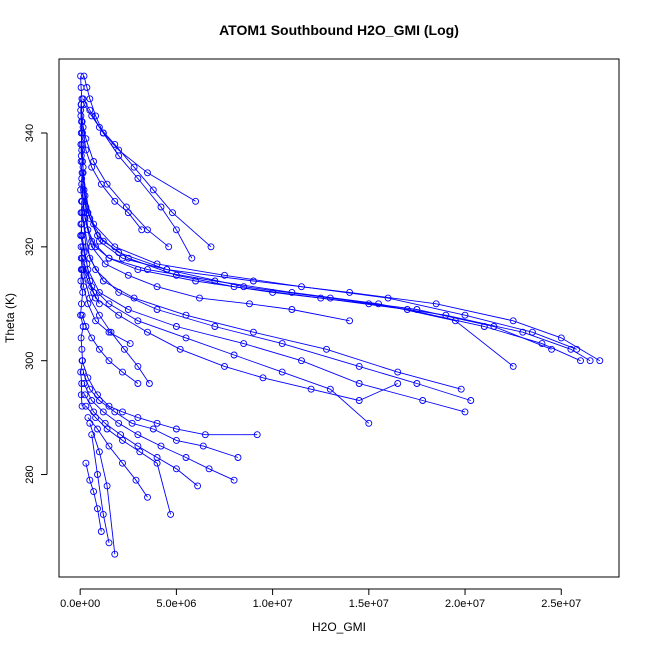  What do you see at coordinates (561, 604) in the screenshot?
I see `x-tick-label: 2.5e+07` at bounding box center [561, 604].